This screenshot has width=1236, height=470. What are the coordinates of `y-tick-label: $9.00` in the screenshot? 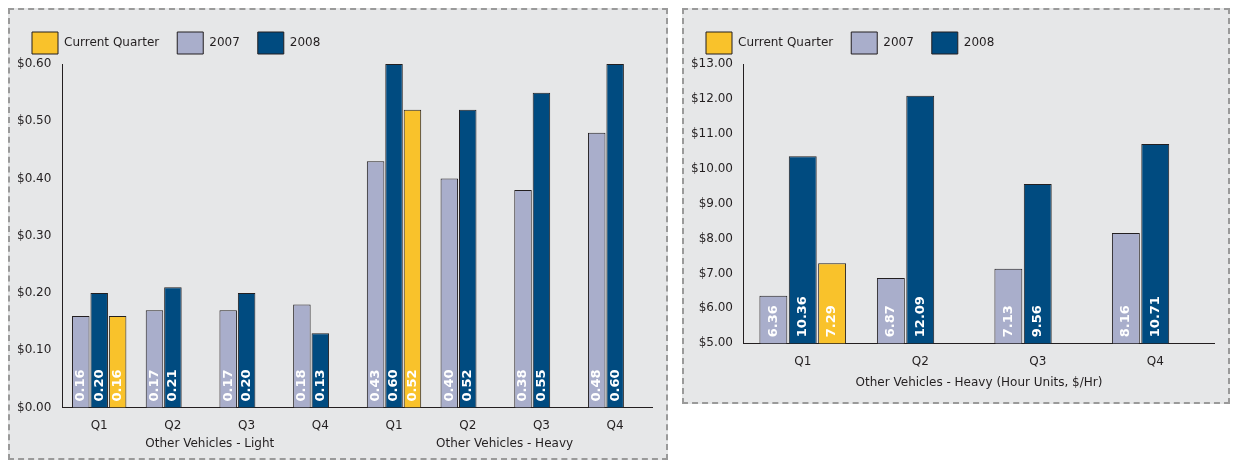 It's located at (715, 202).